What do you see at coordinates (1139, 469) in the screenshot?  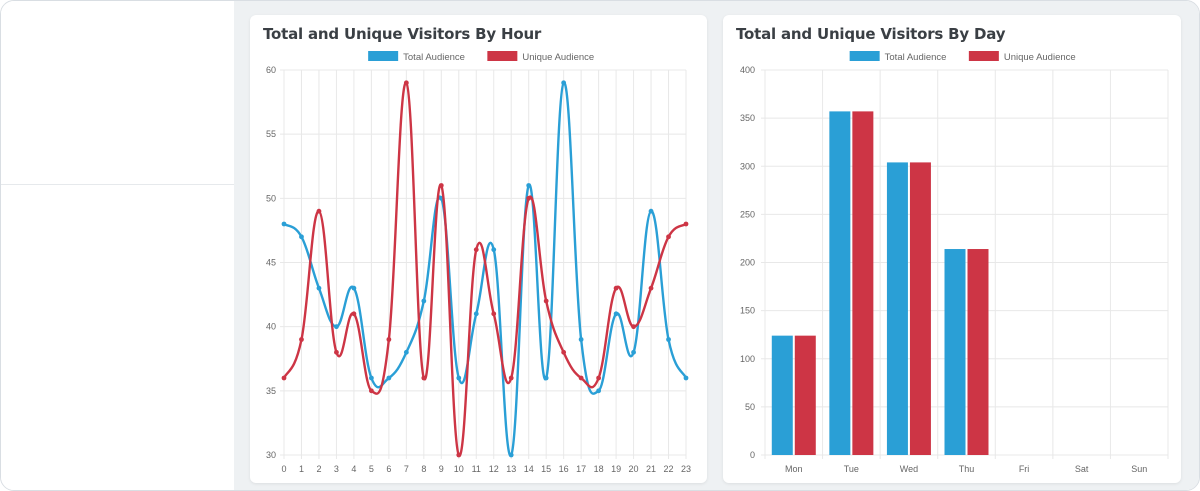 I see `x-tick-label: Sun` at bounding box center [1139, 469].